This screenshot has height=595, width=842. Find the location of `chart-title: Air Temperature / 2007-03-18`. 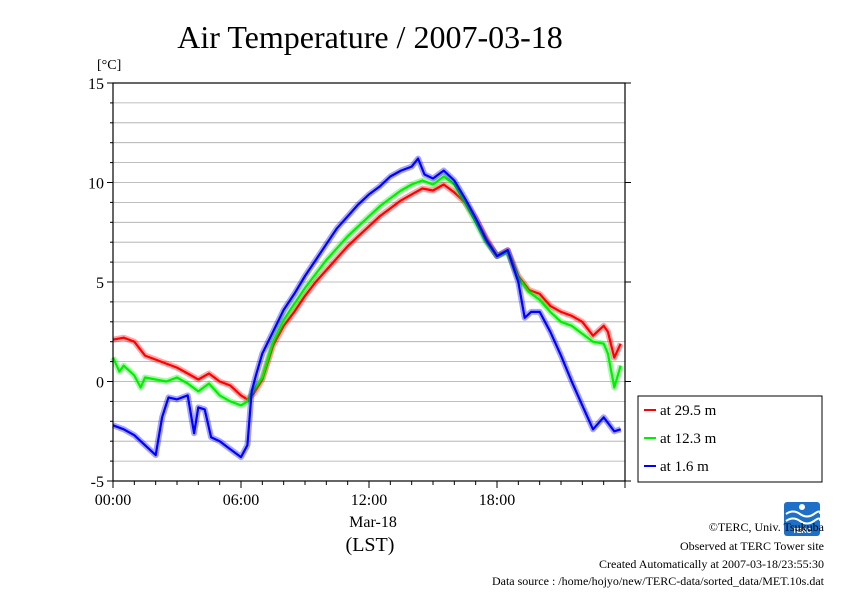

chart-title: Air Temperature / 2007-03-18 is located at coordinates (370, 37).